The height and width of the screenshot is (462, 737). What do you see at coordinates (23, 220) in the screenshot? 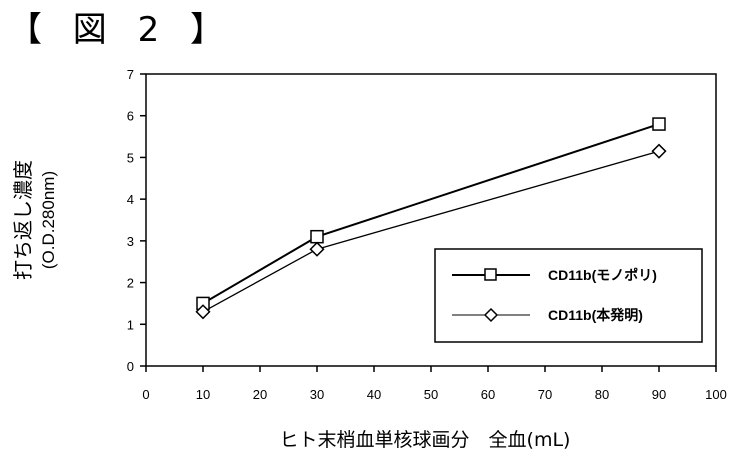
I see `y-axis-label: 打ち返し濃度` at bounding box center [23, 220].